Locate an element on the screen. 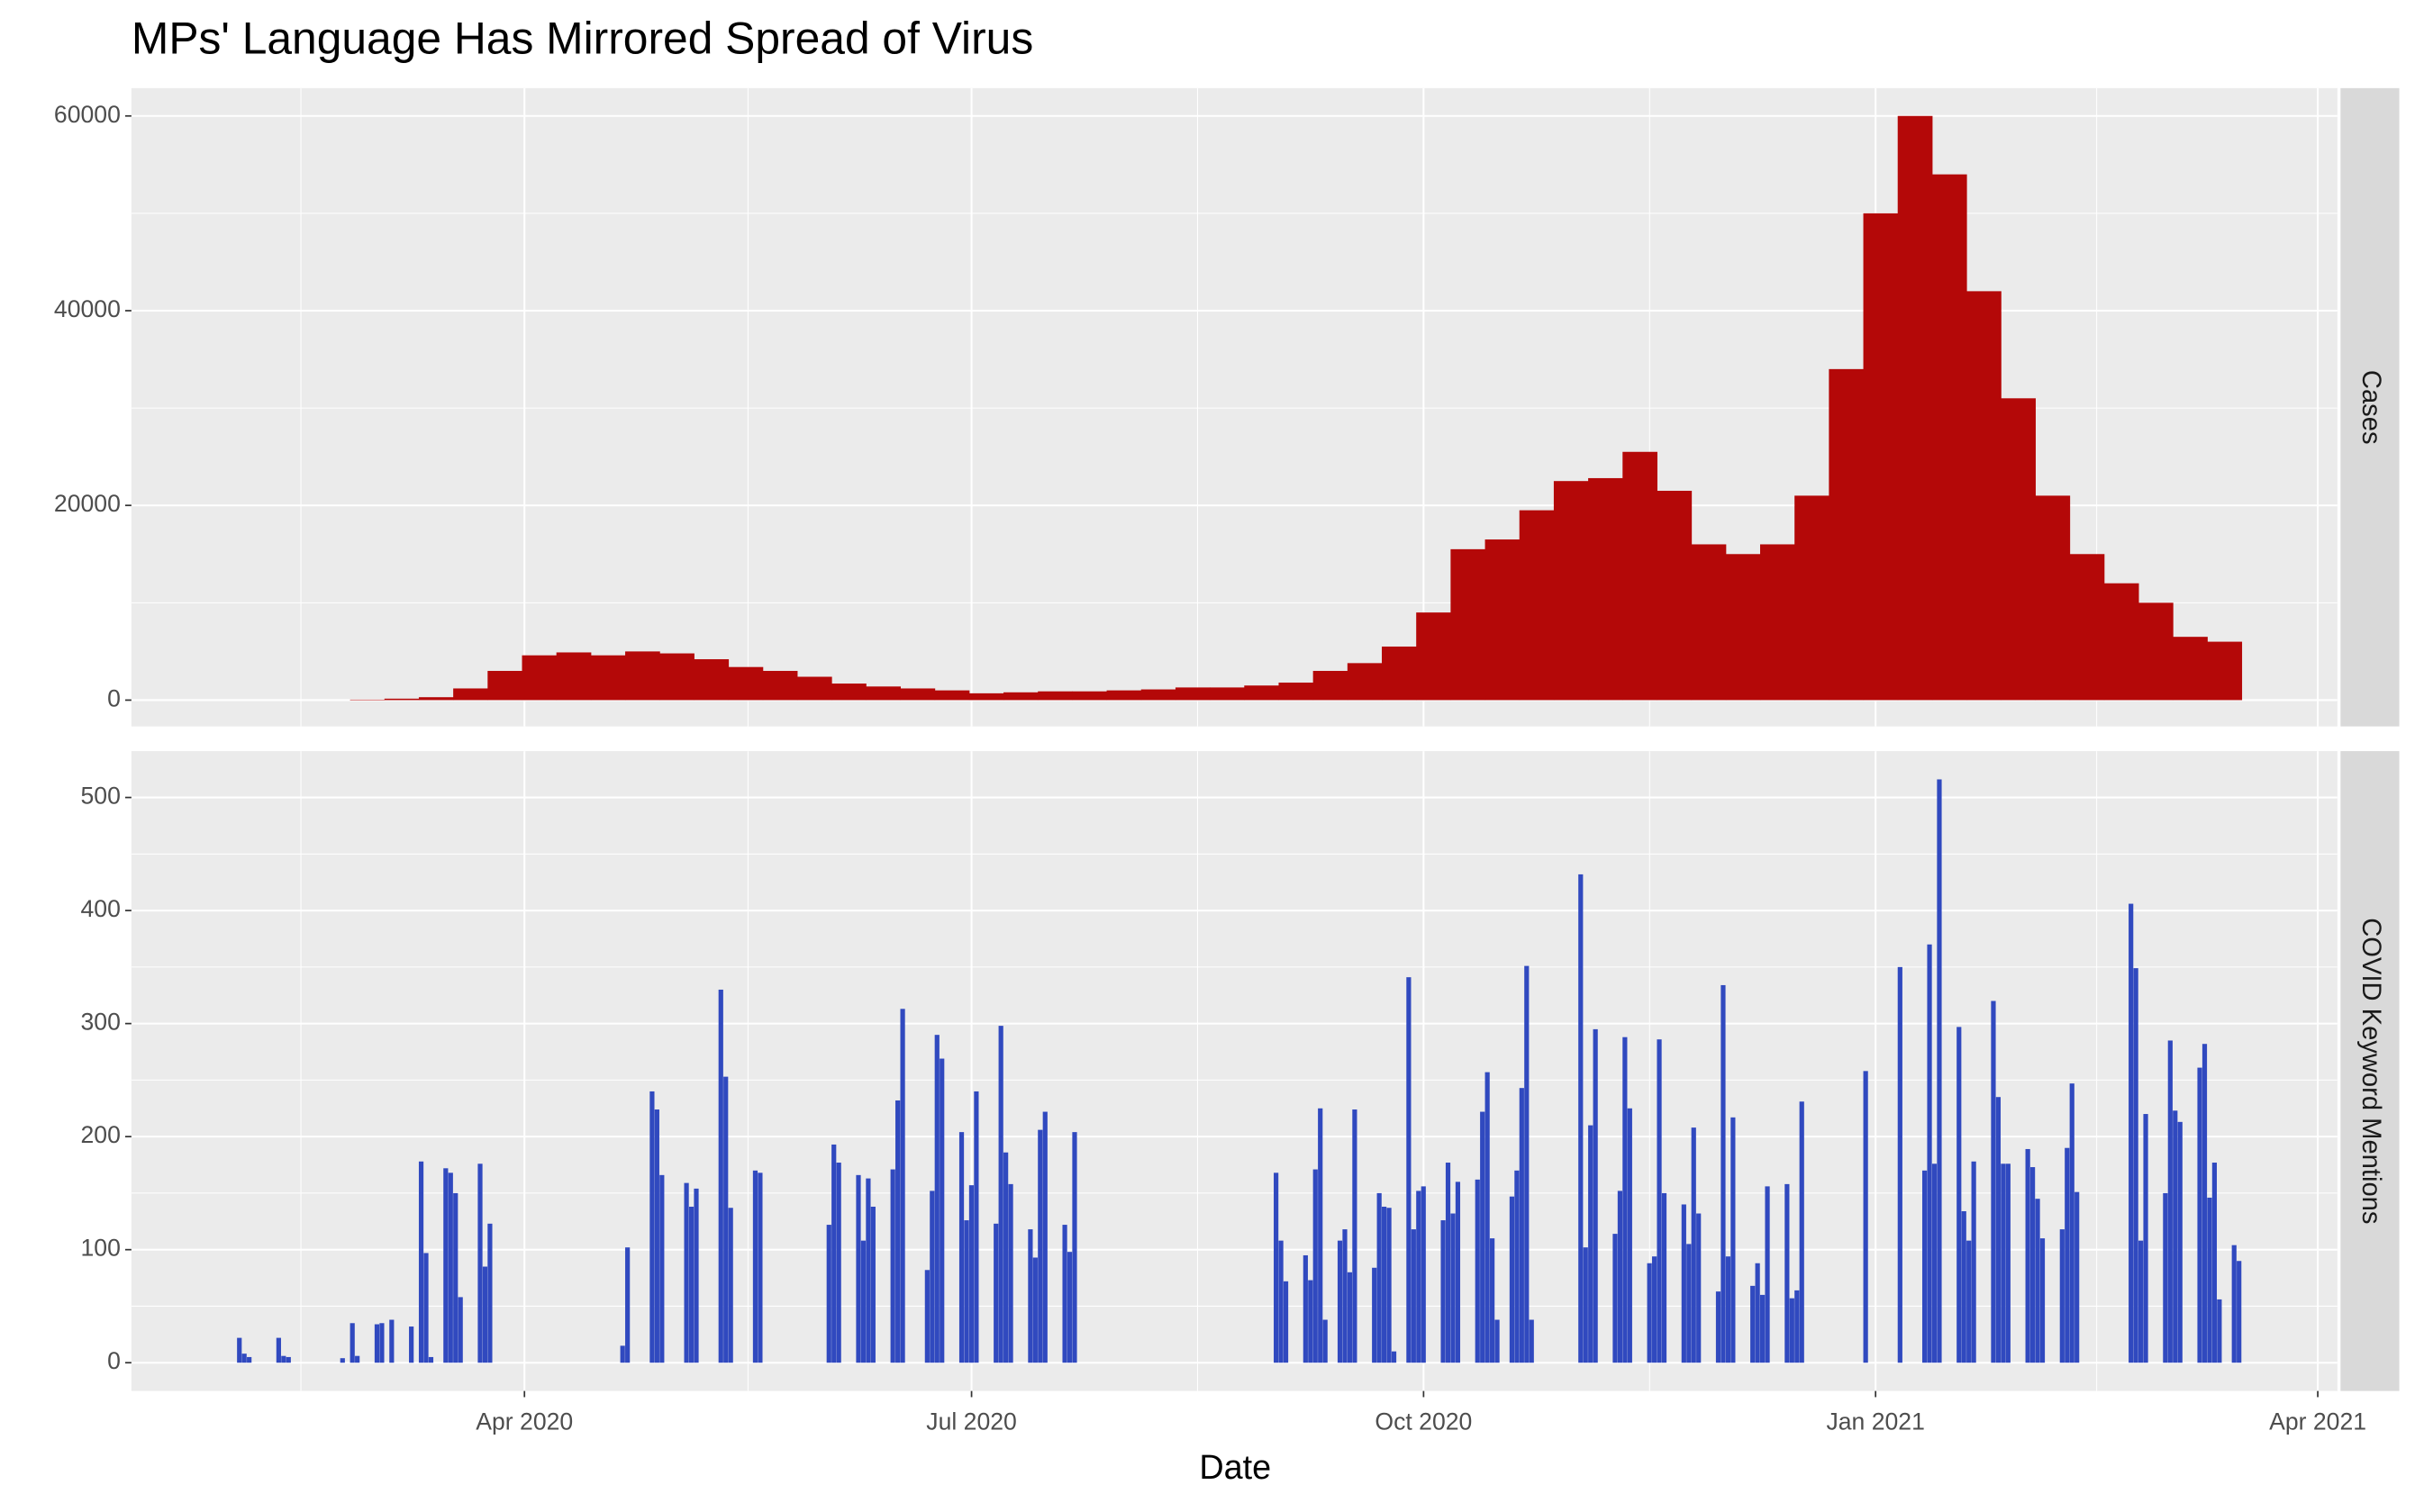 This screenshot has width=2424, height=1512. x-tick-label: Apr 2020 is located at coordinates (525, 1421).